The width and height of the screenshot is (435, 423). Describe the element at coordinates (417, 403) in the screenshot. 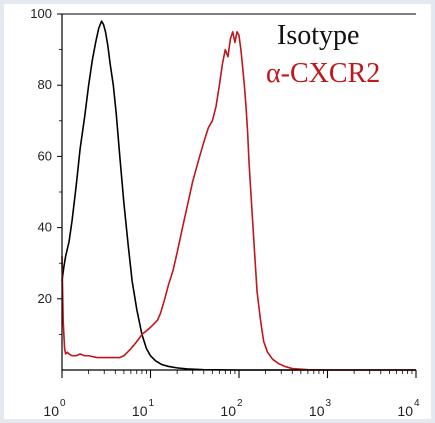

I see `x-tick-label-exponent: 4` at that location.